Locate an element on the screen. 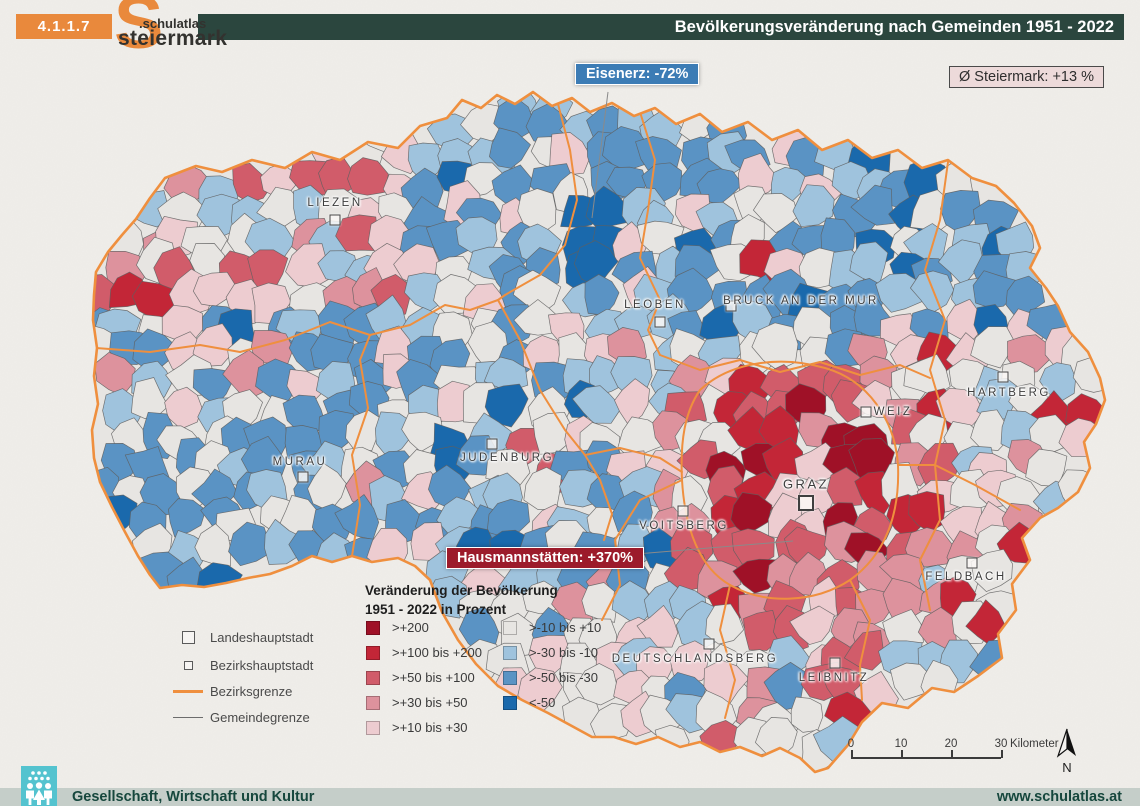 Image resolution: width=1140 pixels, height=806 pixels. symbol-legend-item: Bezirkshauptstadt is located at coordinates (282, 665).